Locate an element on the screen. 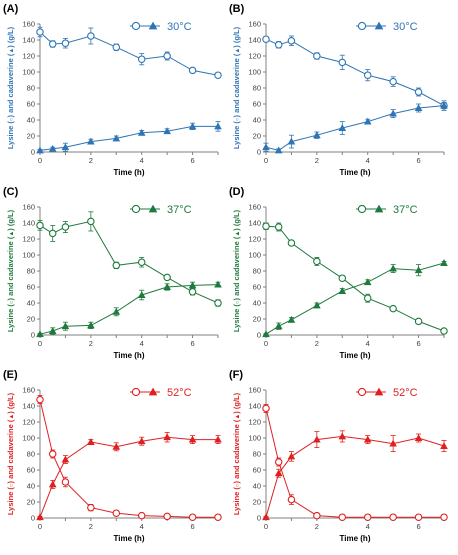  y-tick-label: 40 is located at coordinates (31, 303).